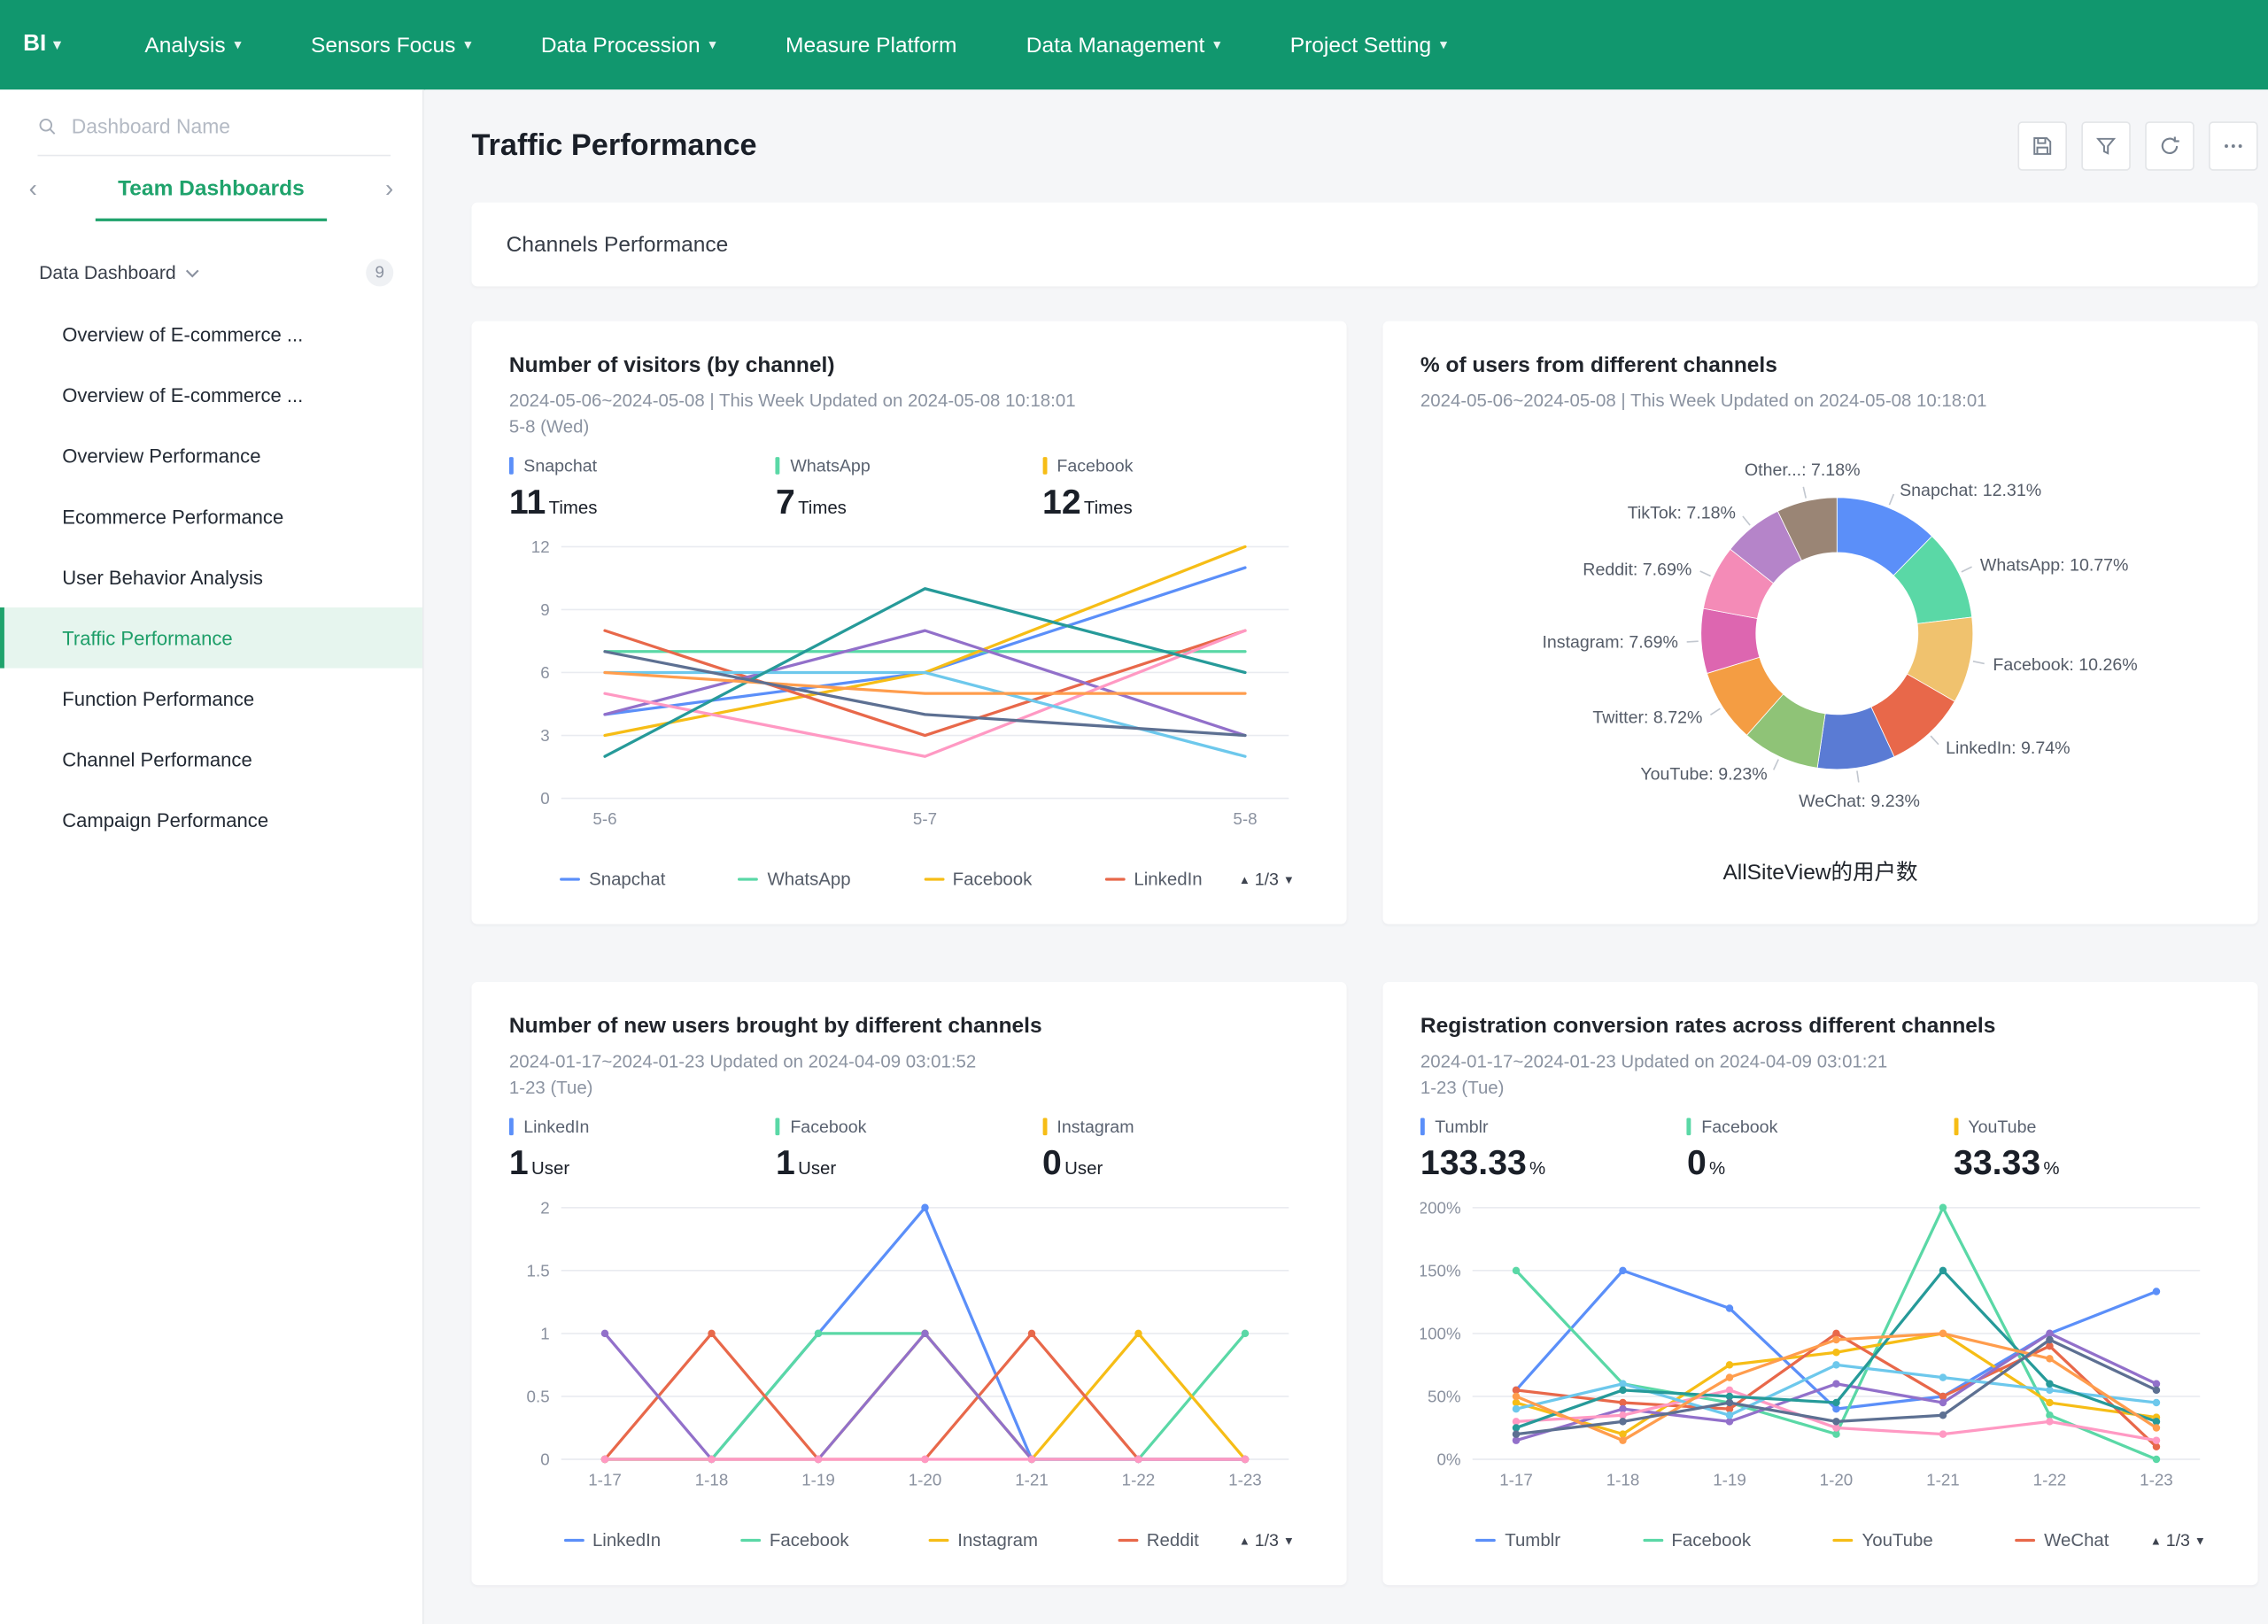  Describe the element at coordinates (389, 189) in the screenshot. I see `chevron-right-icon: ›` at that location.